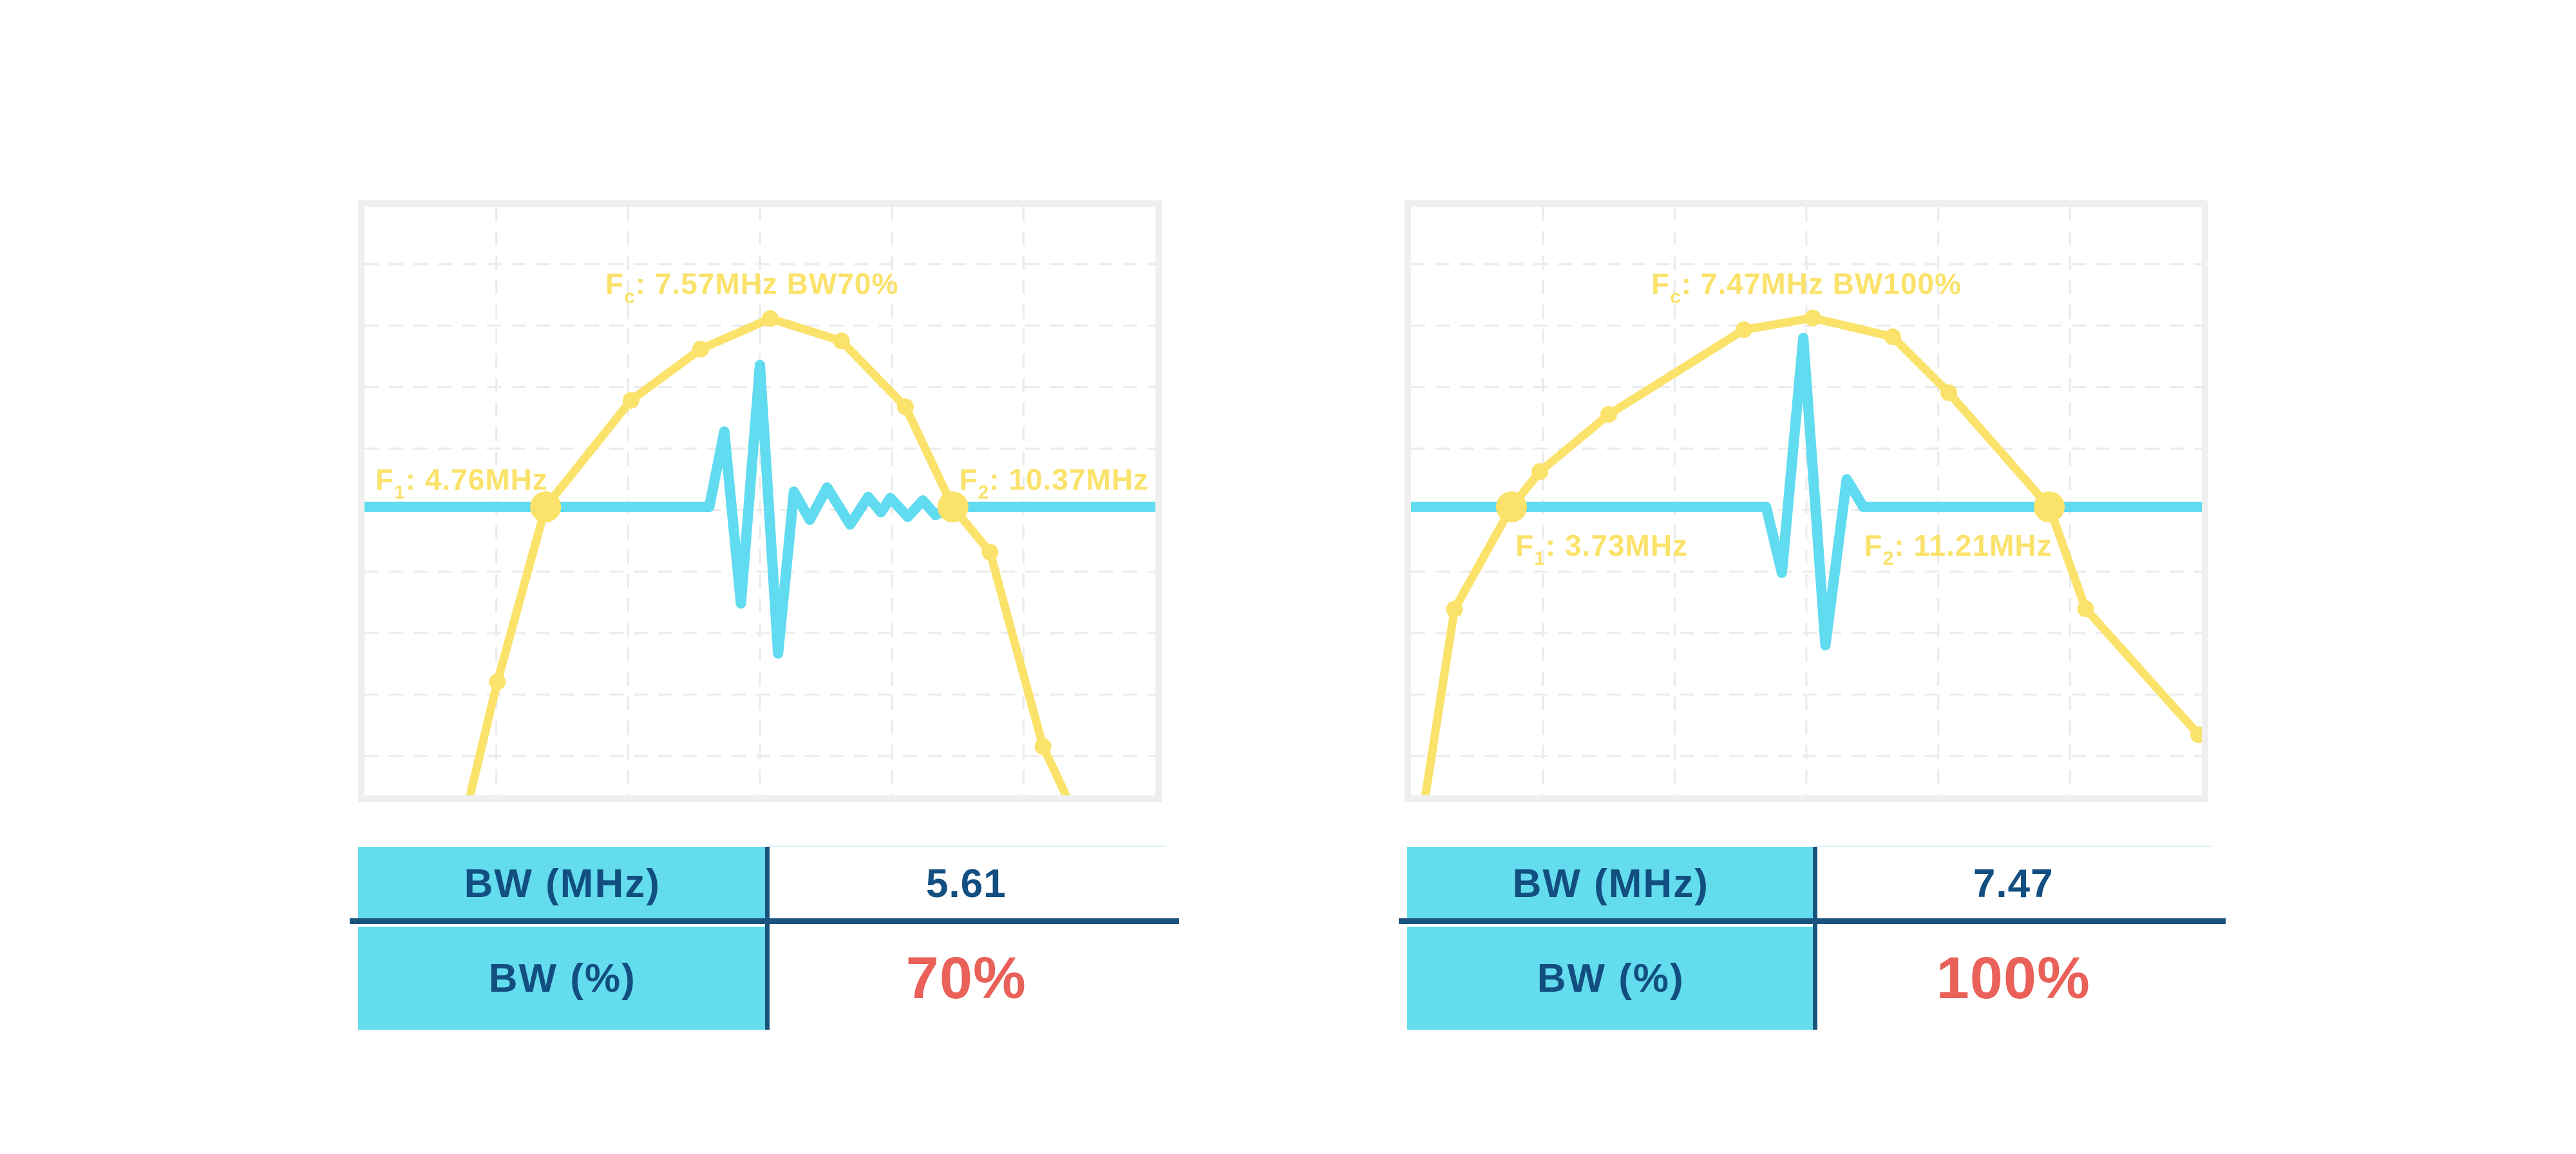 The height and width of the screenshot is (1154, 2576). I want to click on bw-mhz-value: 5.61, so click(966, 884).